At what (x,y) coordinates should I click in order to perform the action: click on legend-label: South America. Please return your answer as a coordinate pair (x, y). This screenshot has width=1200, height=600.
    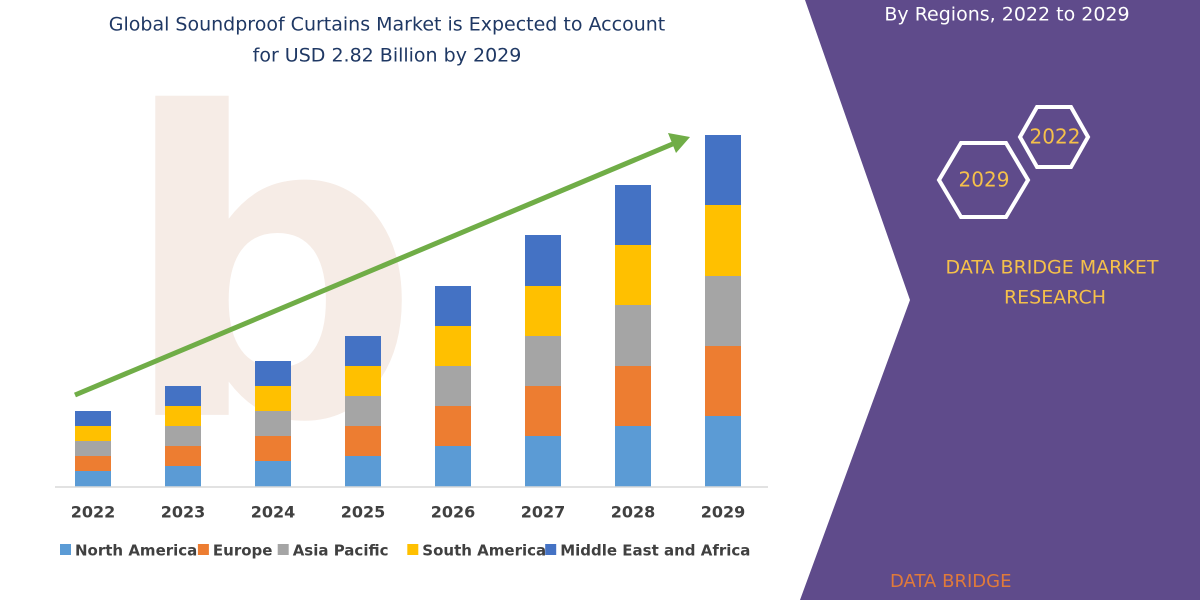
    Looking at the image, I should click on (484, 551).